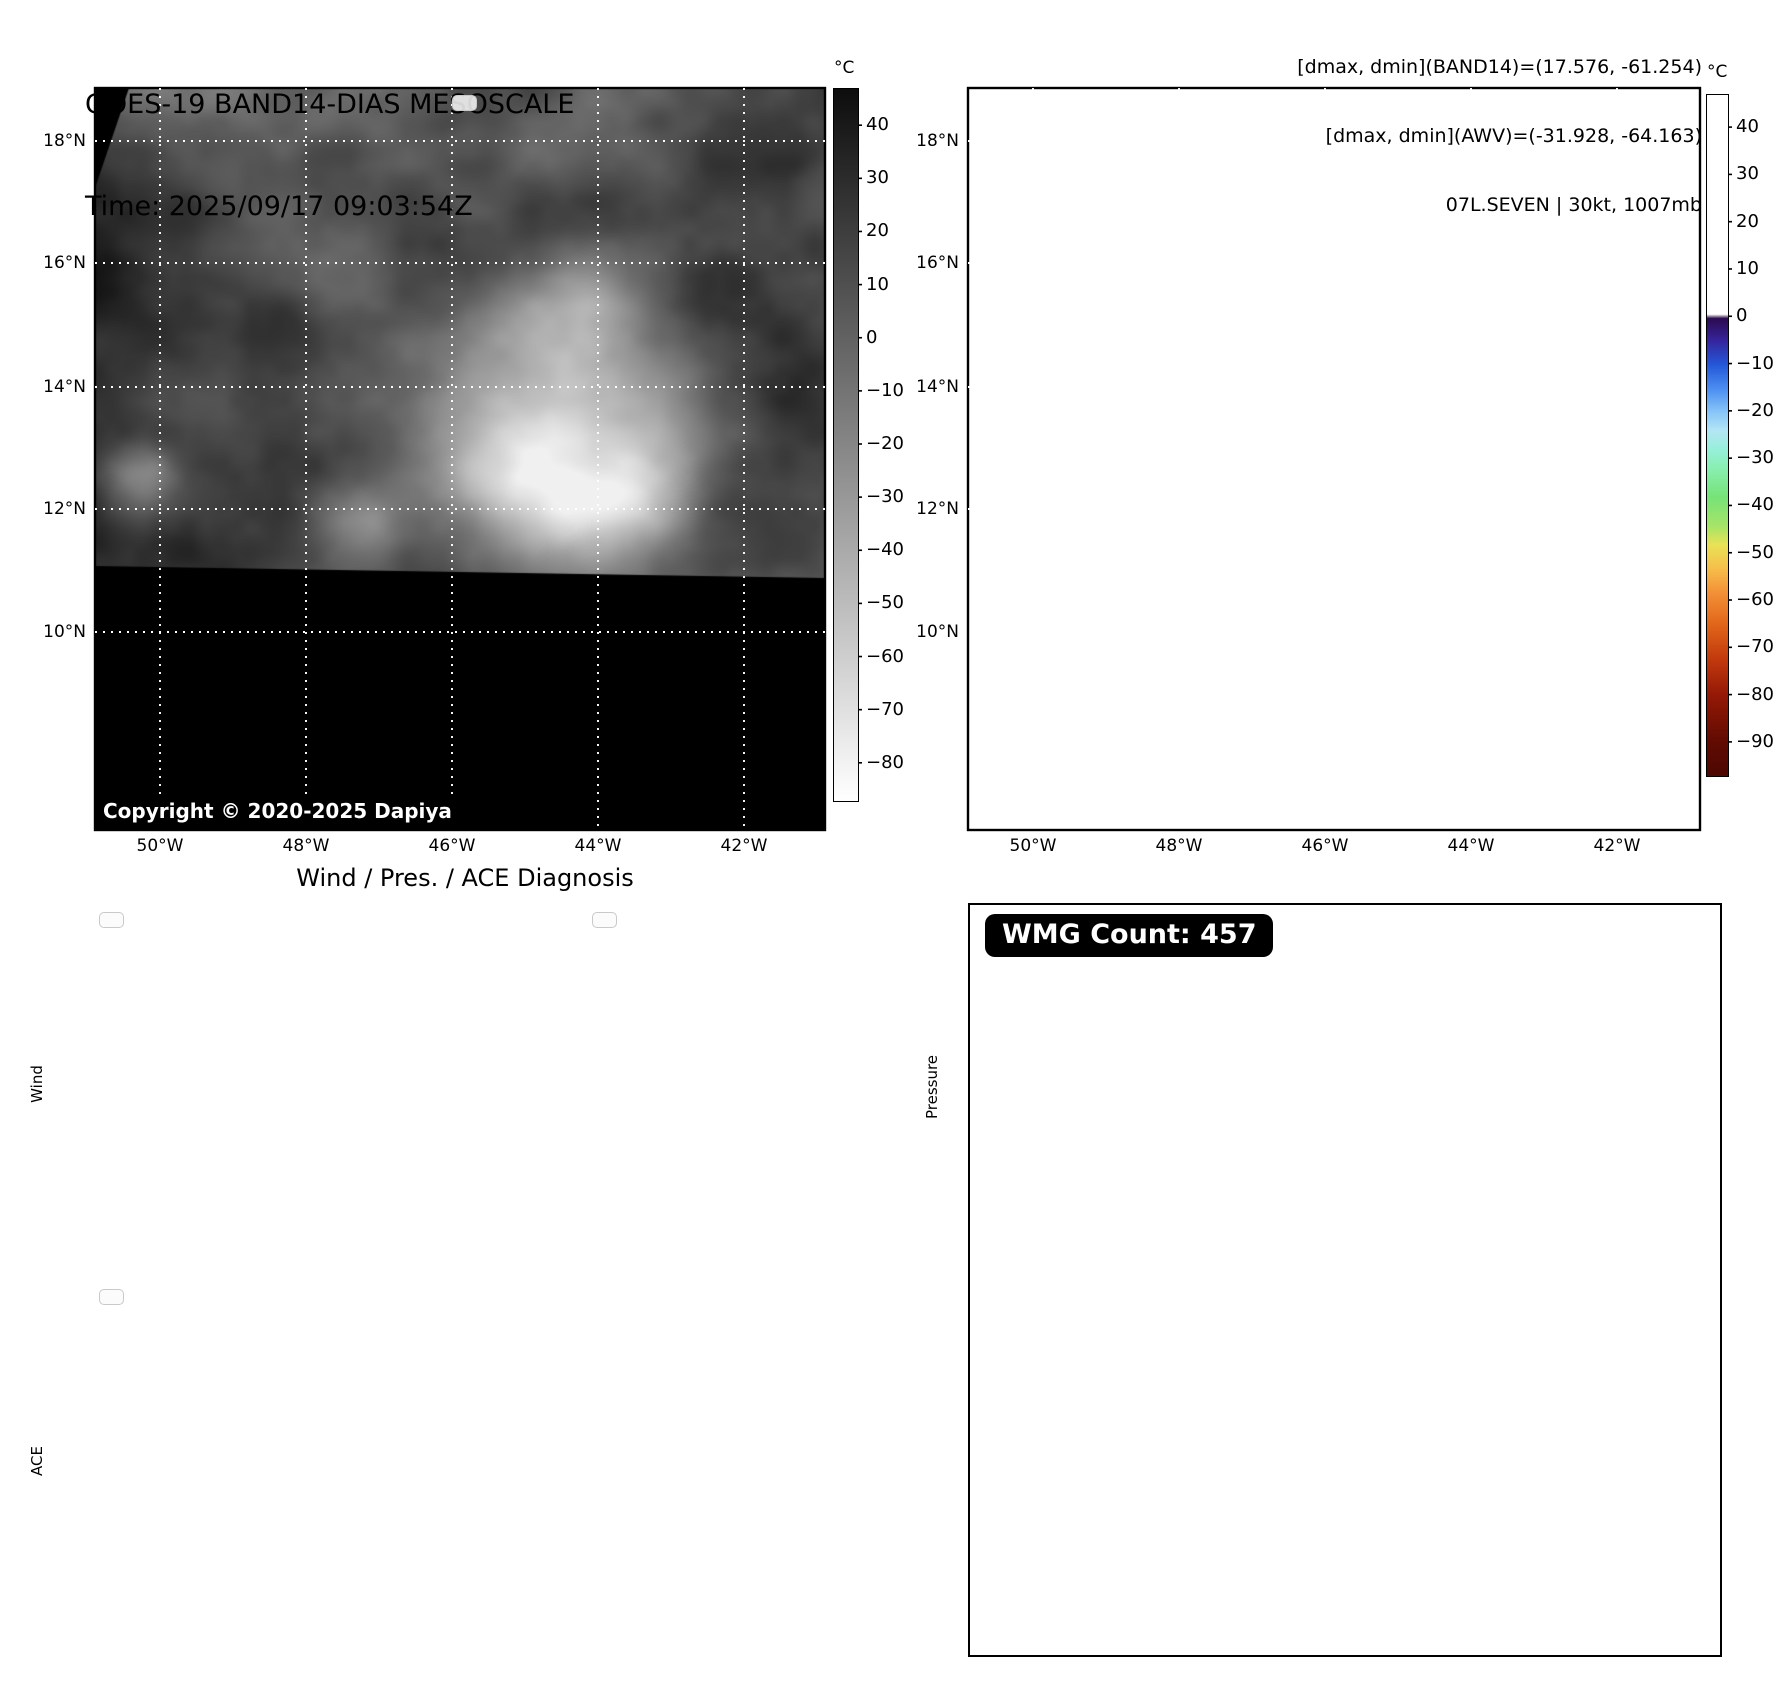 Image resolution: width=1788 pixels, height=1690 pixels. Describe the element at coordinates (937, 263) in the screenshot. I see `awv-lat-tick-label: 16°N` at that location.